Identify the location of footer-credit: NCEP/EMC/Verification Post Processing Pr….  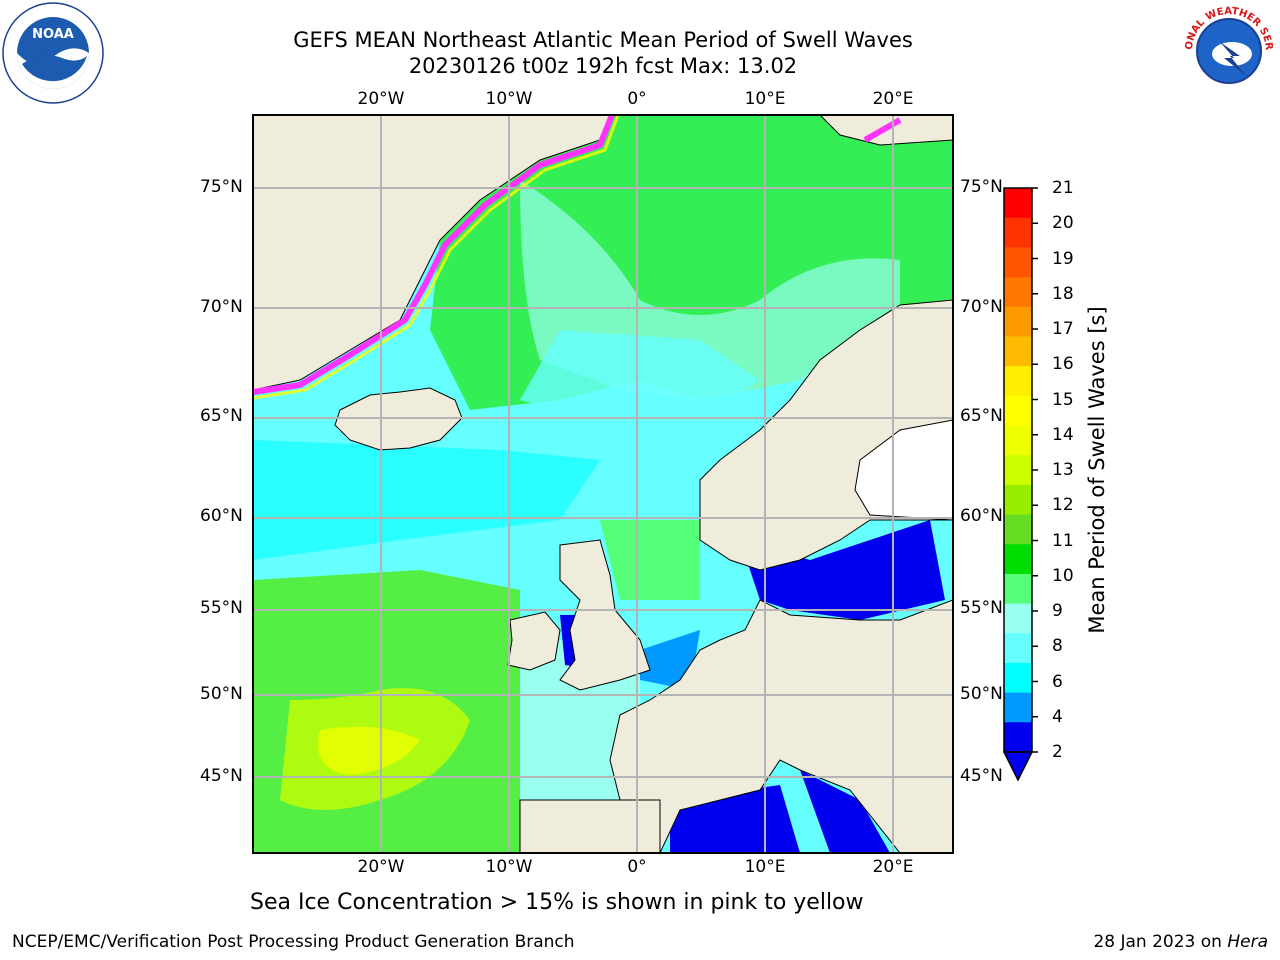
(293, 942).